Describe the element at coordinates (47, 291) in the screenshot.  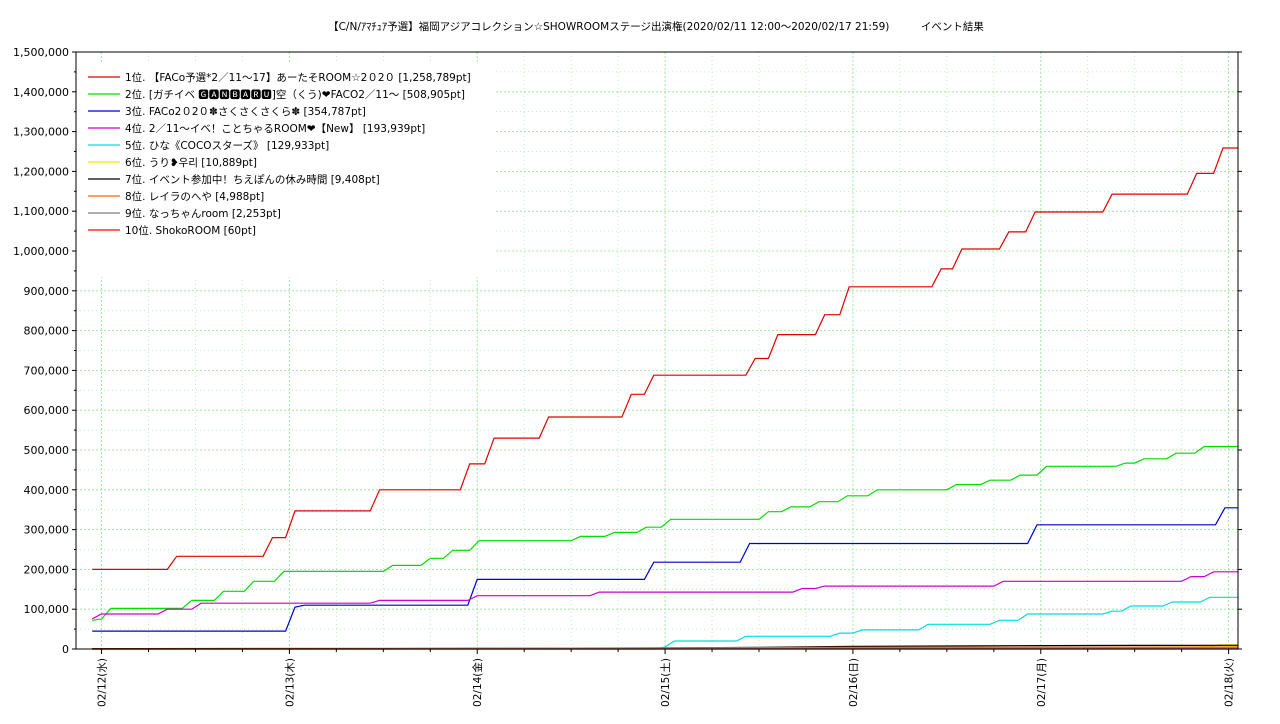
I see `y-tick-label: 900,000` at that location.